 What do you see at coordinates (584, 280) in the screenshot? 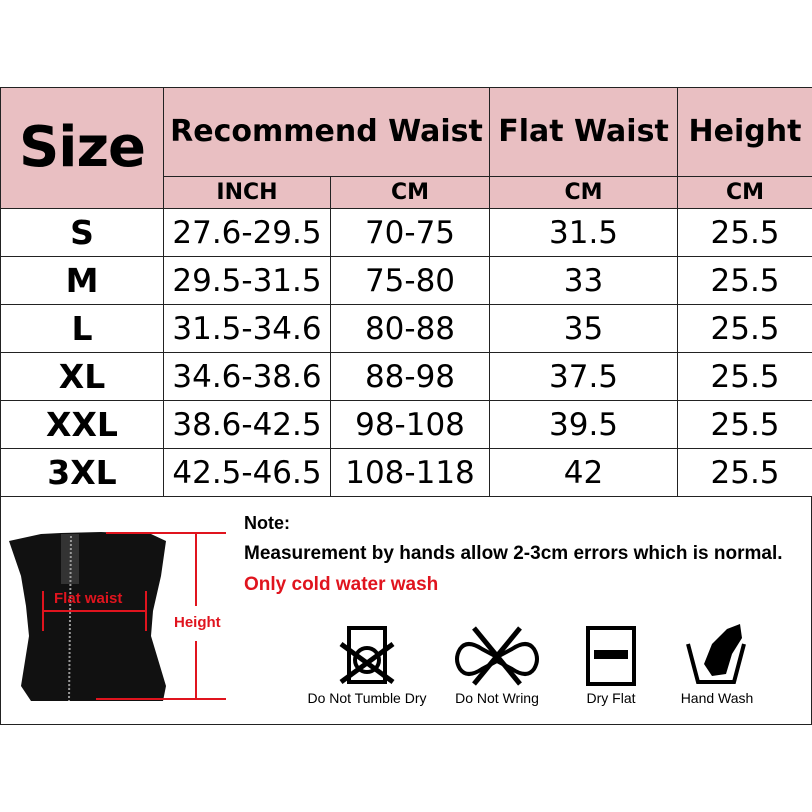
I see `flat-waist-cell: 33` at bounding box center [584, 280].